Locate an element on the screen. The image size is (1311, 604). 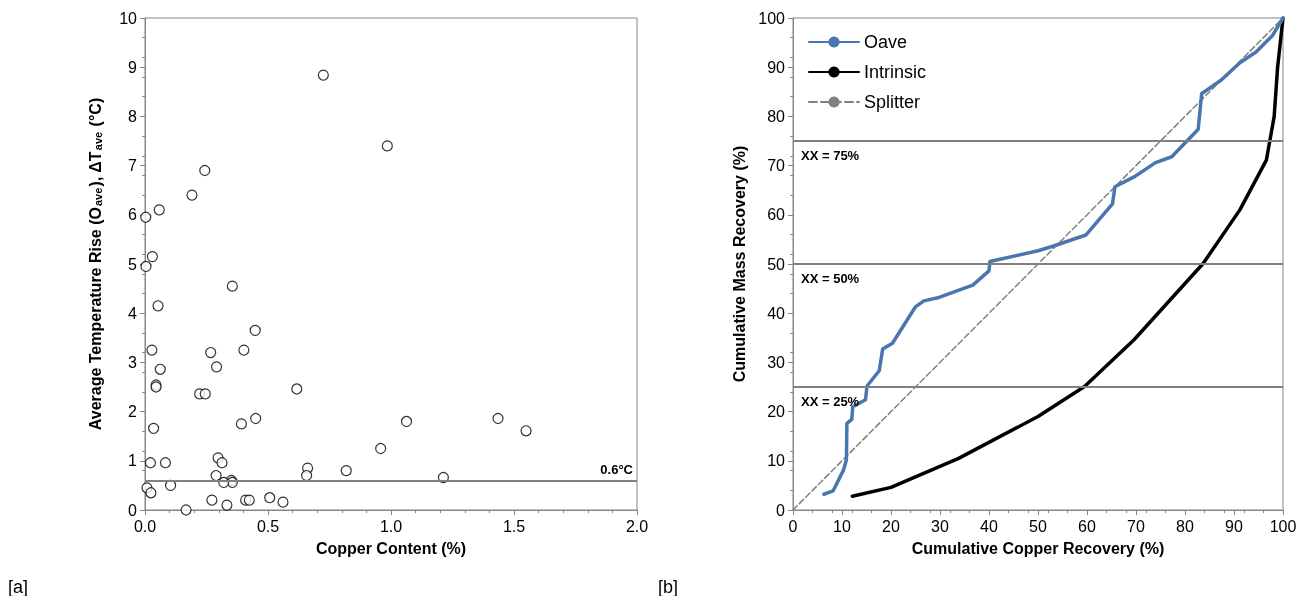
y-tick-label: 90 is located at coordinates (776, 67).